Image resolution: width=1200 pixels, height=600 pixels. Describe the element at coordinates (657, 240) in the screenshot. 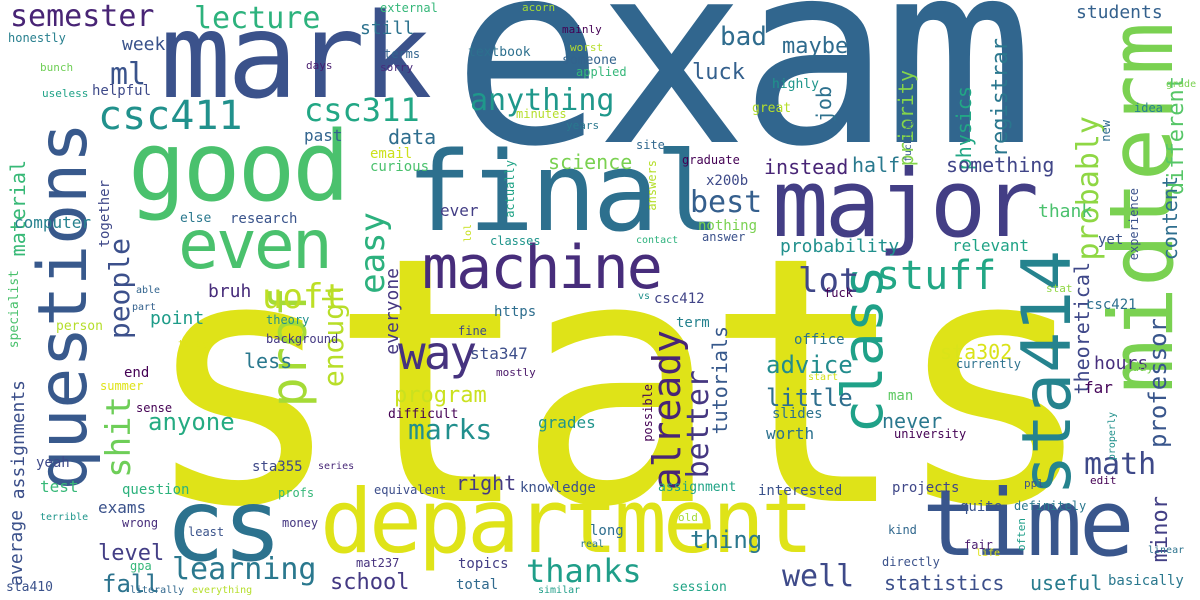

I see `word-contact: contact` at that location.